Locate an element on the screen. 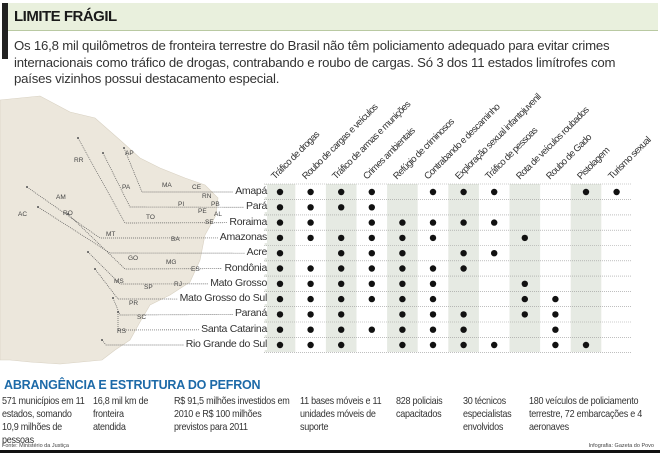 Image resolution: width=660 pixels, height=453 pixels. map-state-label: AC is located at coordinates (23, 214).